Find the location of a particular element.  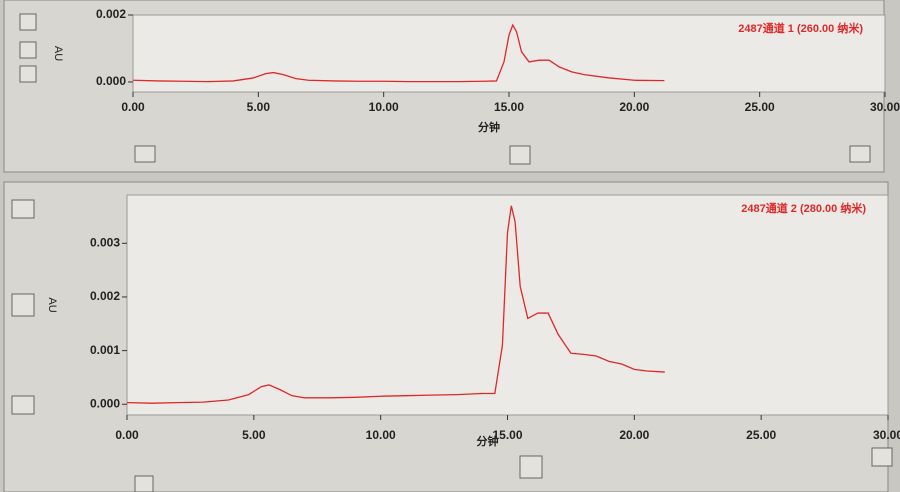

trace-line is located at coordinates (398, 53).